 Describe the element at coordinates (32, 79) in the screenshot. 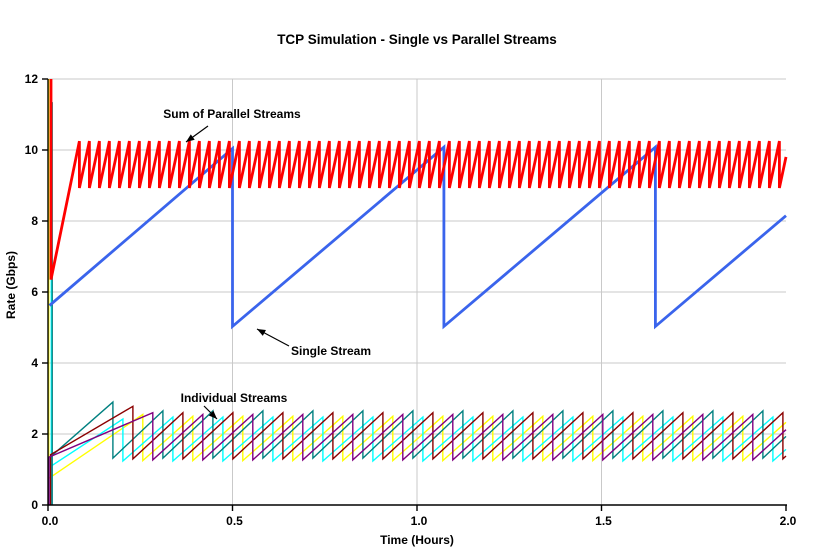

I see `y-tick-label: 12` at that location.